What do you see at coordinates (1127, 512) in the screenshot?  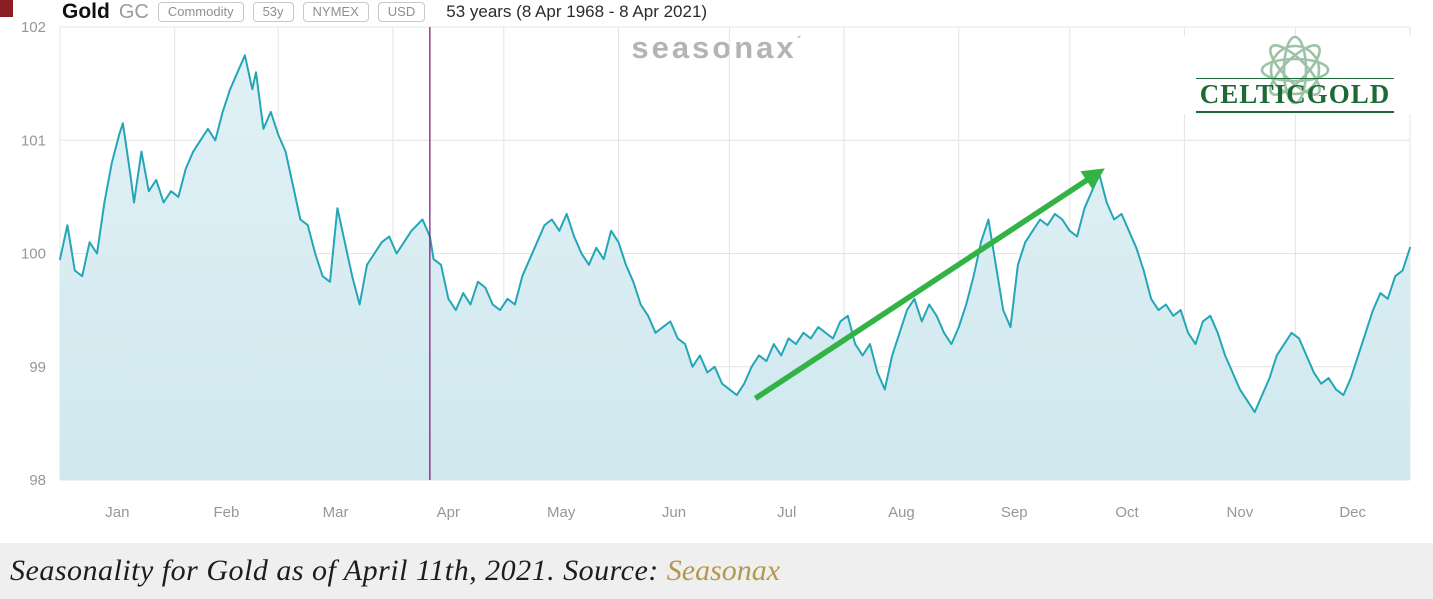 I see `svg-text: Oct` at bounding box center [1127, 512].